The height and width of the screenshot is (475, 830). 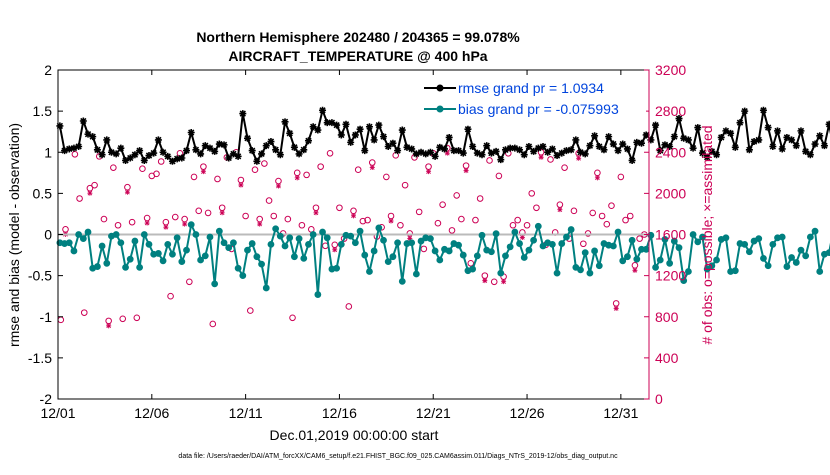 What do you see at coordinates (533, 97) in the screenshot?
I see `legend-box` at bounding box center [533, 97].